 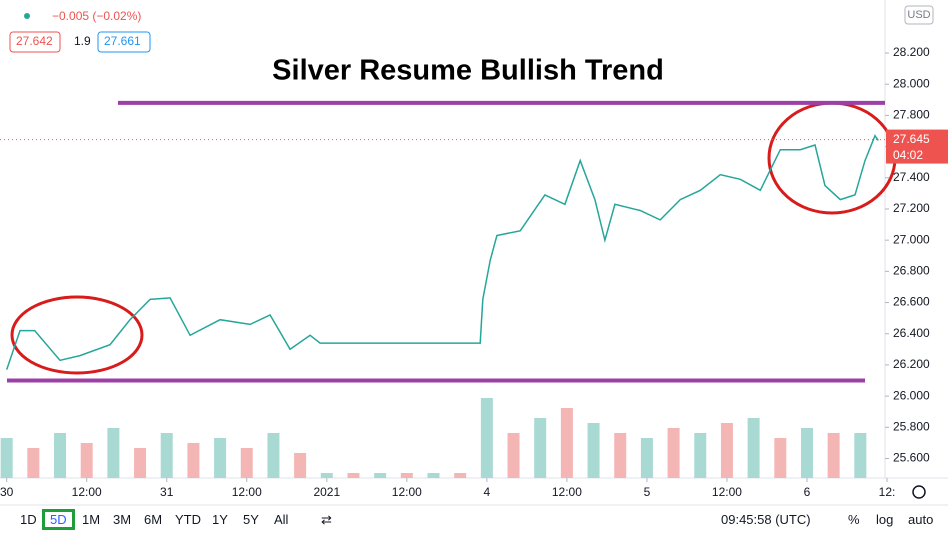 I want to click on price-tag, so click(x=917, y=146).